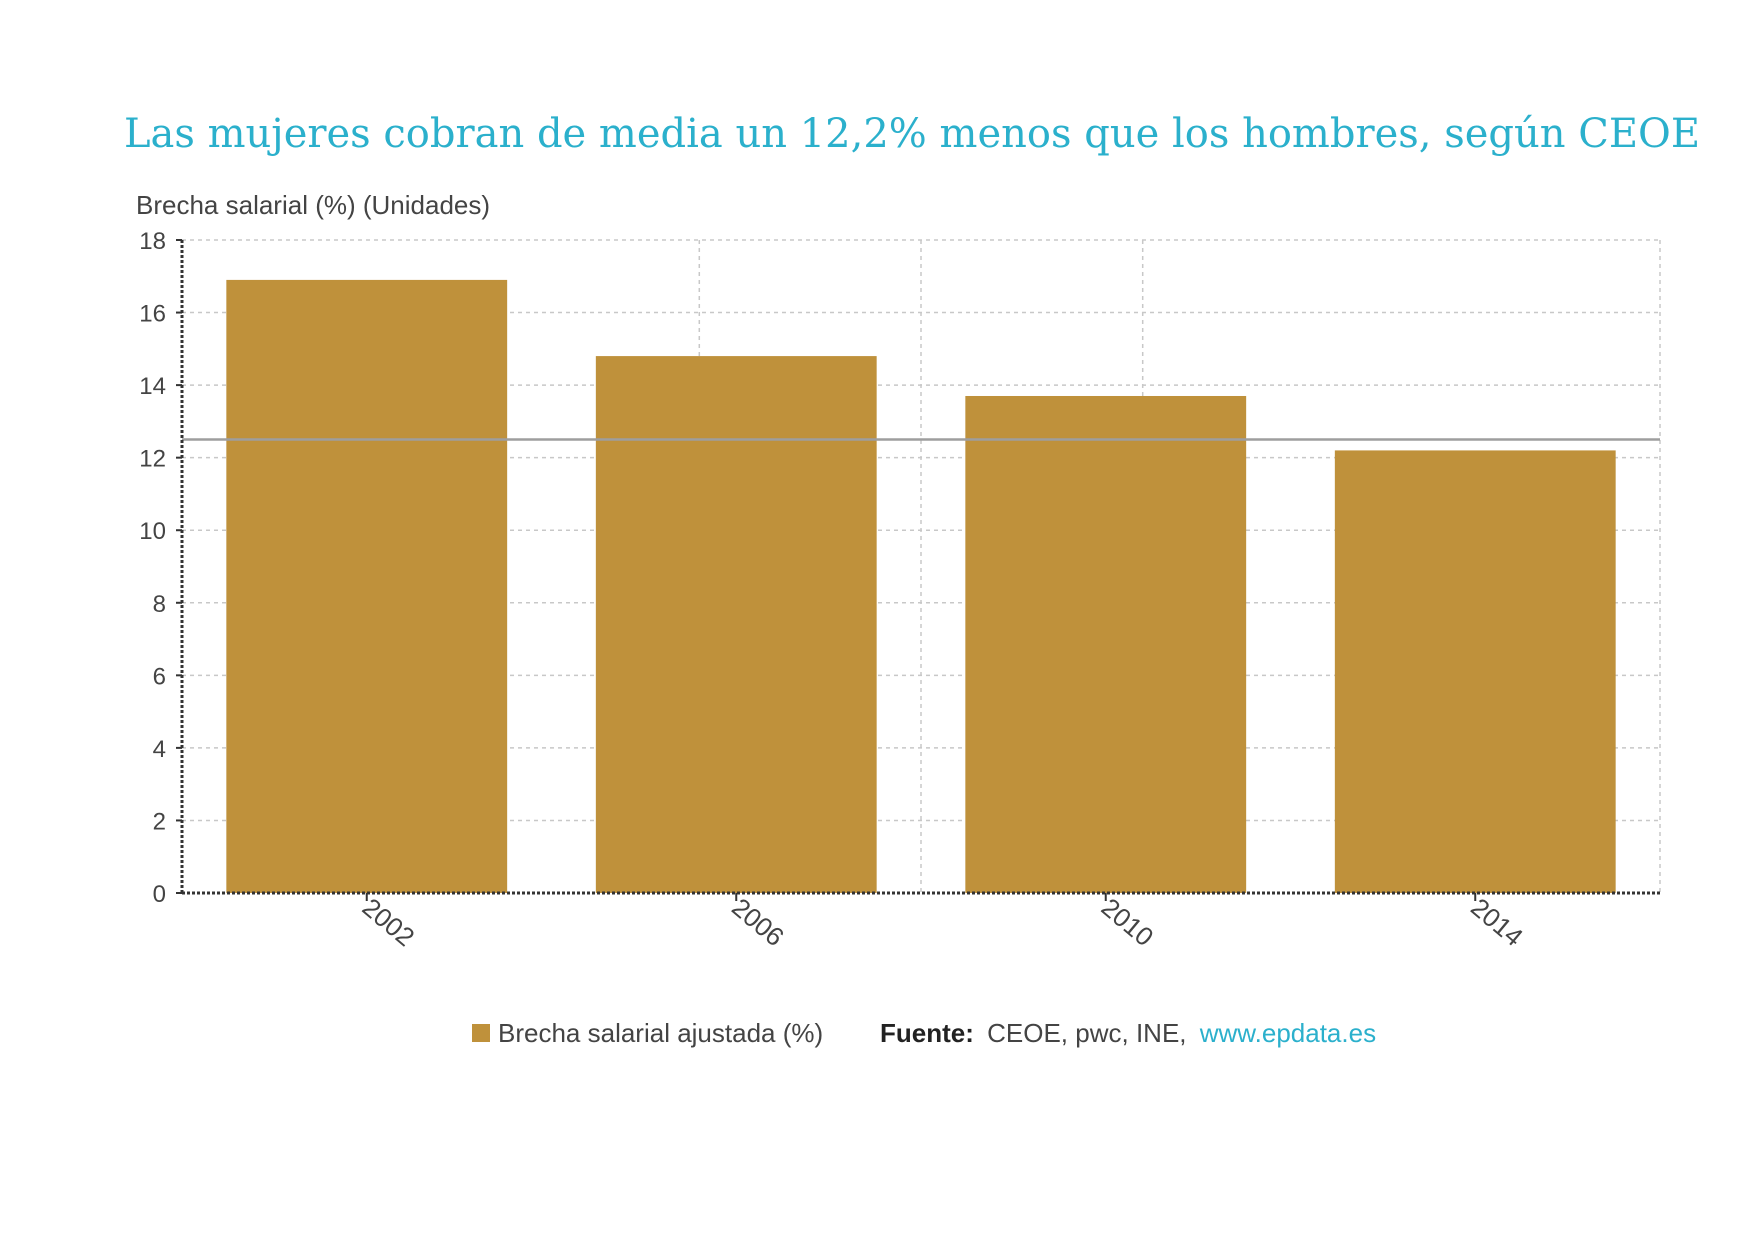 The height and width of the screenshot is (1246, 1754). I want to click on source-label: Fuente:, so click(927, 1033).